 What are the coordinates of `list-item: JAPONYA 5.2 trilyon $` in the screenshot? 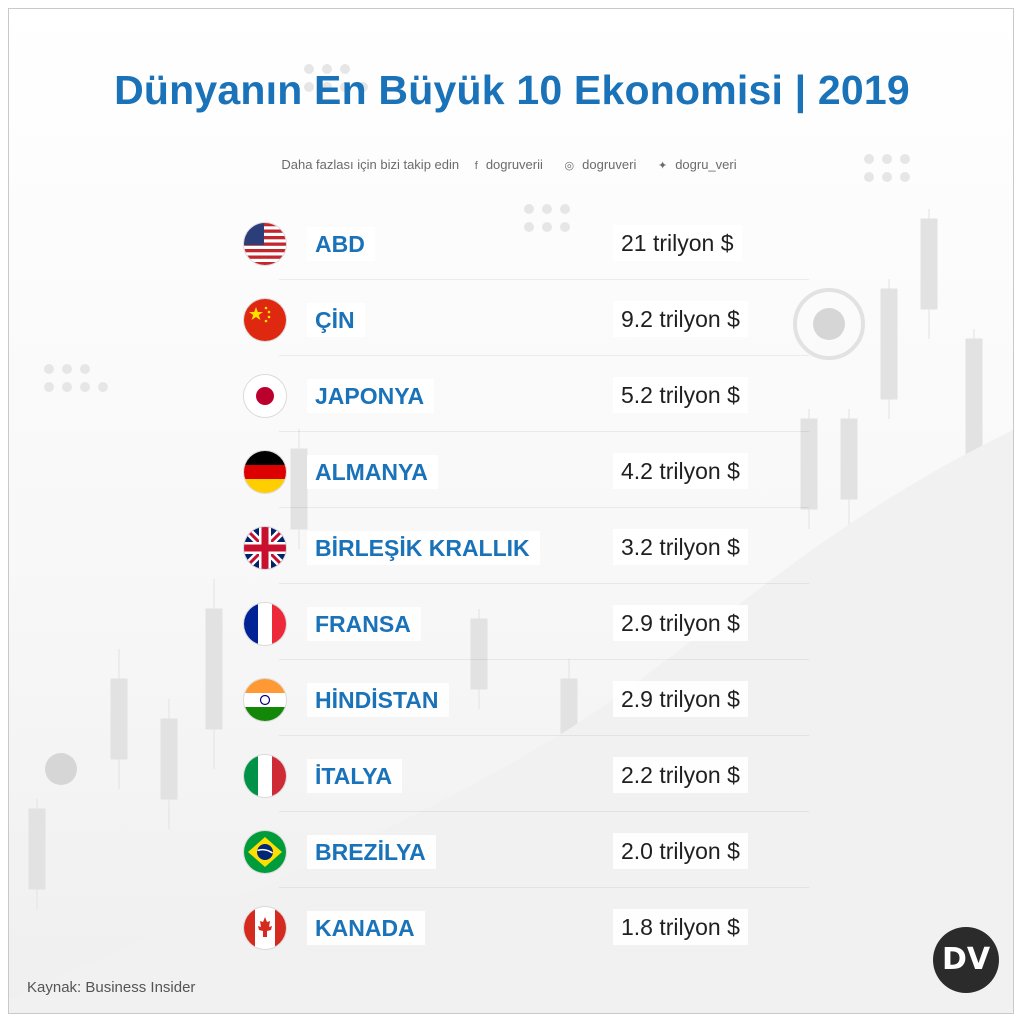 It's located at (511, 393).